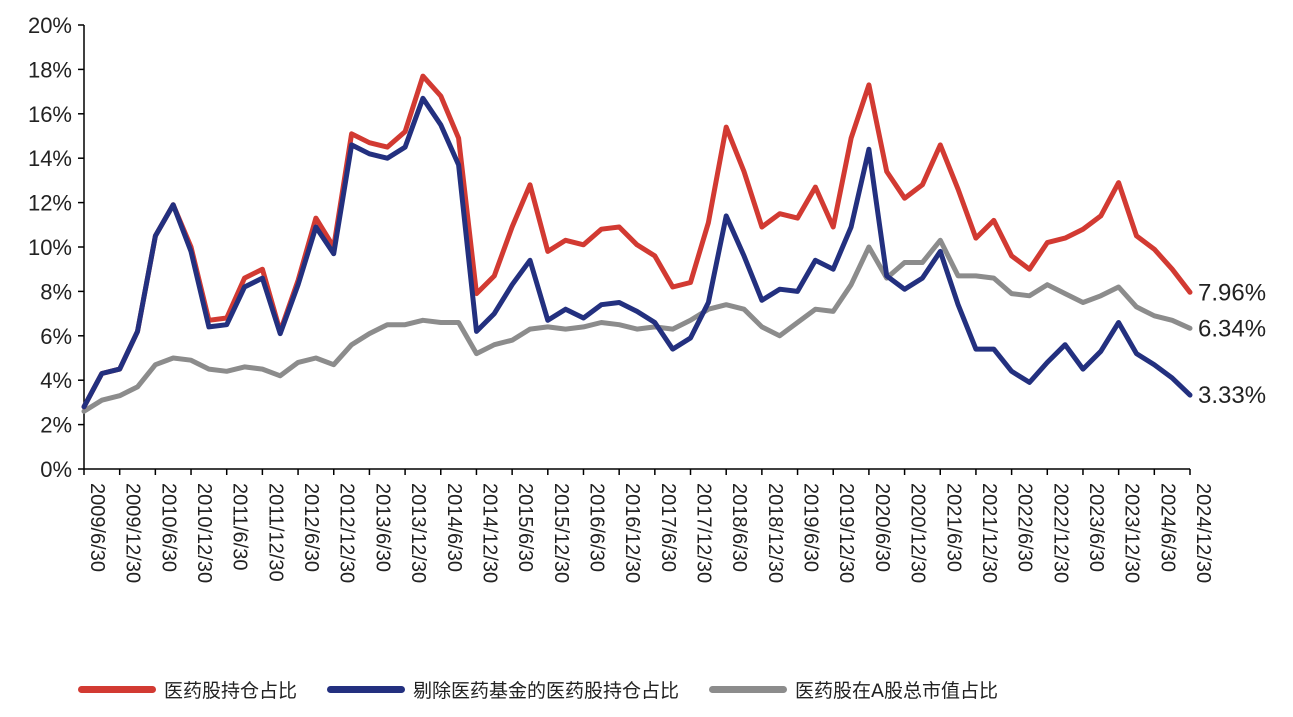 The image size is (1293, 717). I want to click on x-tick-label: 2024/6/30, so click(1167, 527).